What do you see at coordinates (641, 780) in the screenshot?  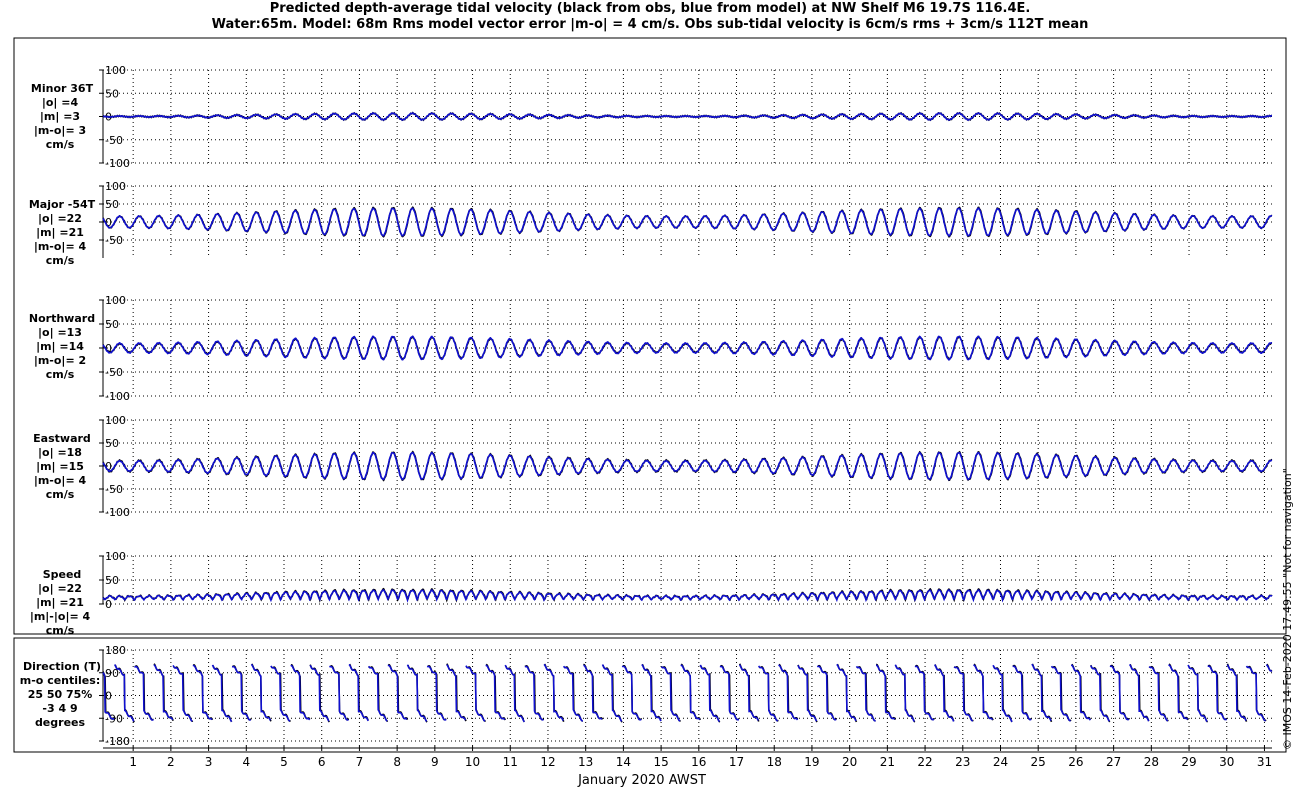 I see `x-axis-label: January 2020 AWST` at bounding box center [641, 780].